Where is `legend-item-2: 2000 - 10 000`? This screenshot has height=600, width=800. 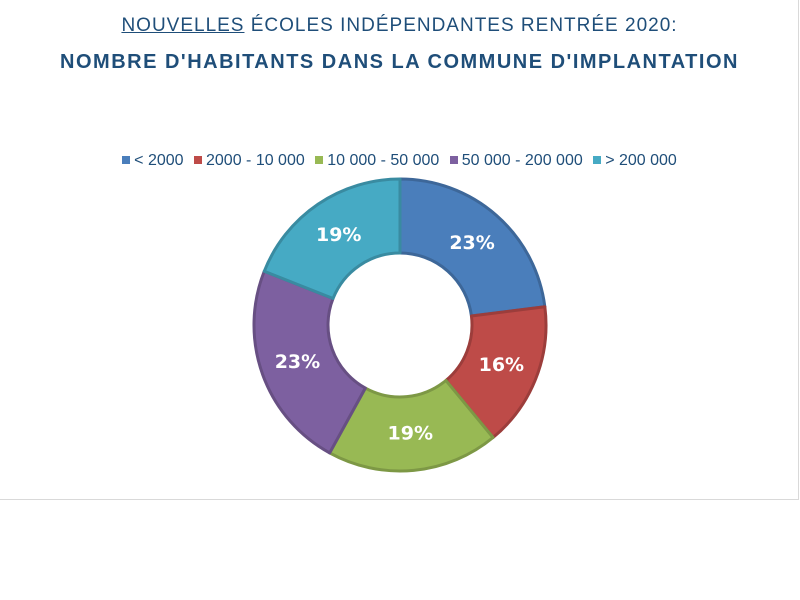
legend-item-2: 2000 - 10 000 is located at coordinates (249, 161).